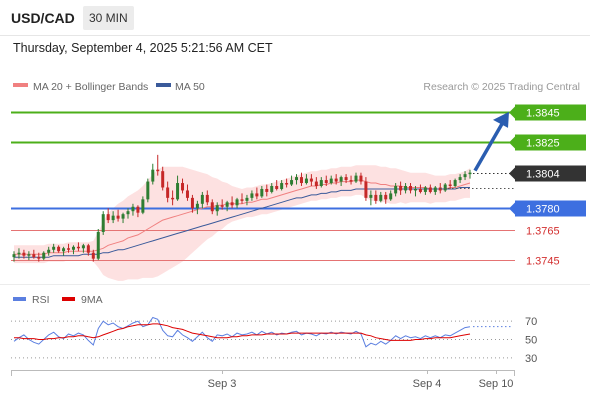 The image size is (590, 400). Describe the element at coordinates (68, 299) in the screenshot. I see `rsi-ma-legend-swatch` at that location.